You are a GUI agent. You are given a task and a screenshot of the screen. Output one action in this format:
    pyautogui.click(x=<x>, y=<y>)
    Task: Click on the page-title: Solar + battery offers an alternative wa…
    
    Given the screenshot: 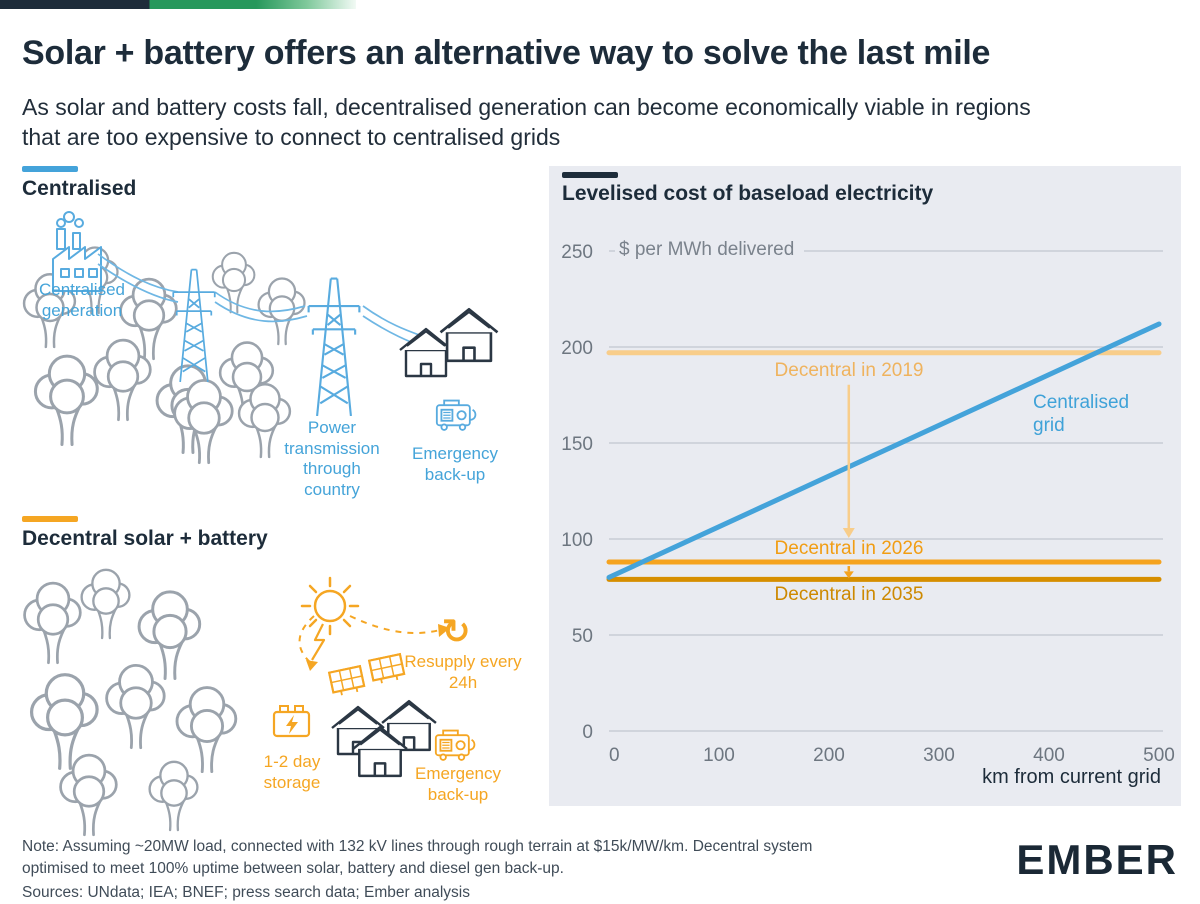 What is the action you would take?
    pyautogui.click(x=506, y=53)
    